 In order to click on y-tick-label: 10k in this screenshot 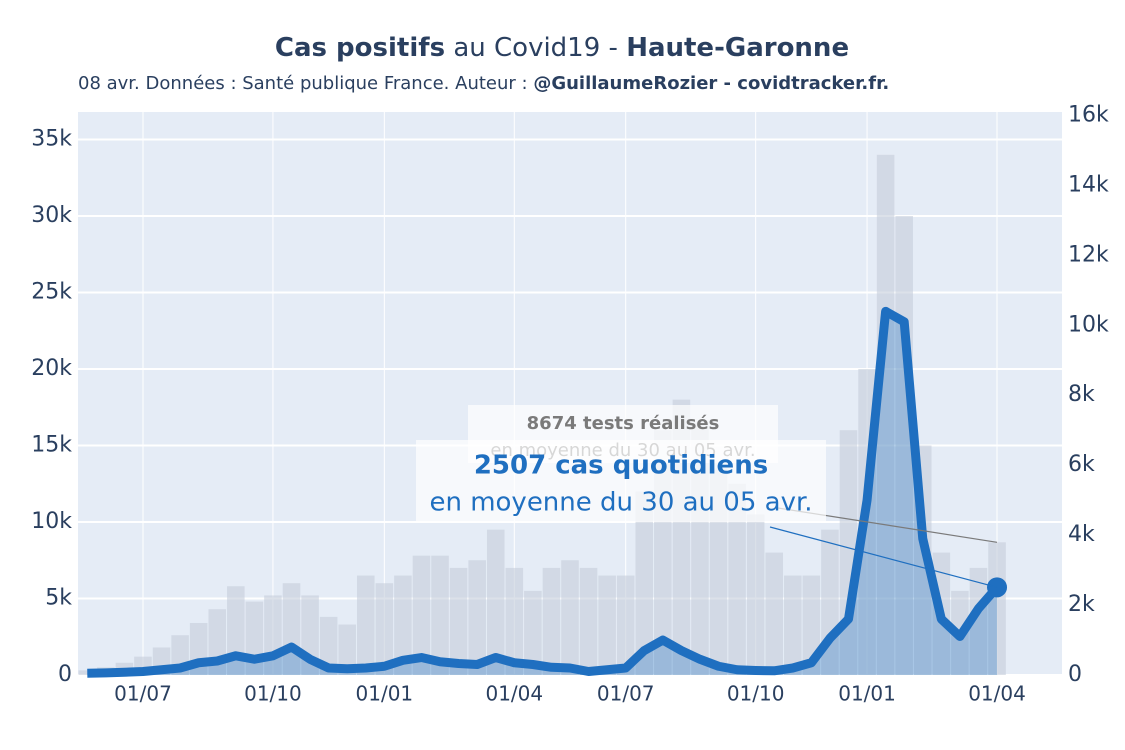, I will do `click(51, 521)`.